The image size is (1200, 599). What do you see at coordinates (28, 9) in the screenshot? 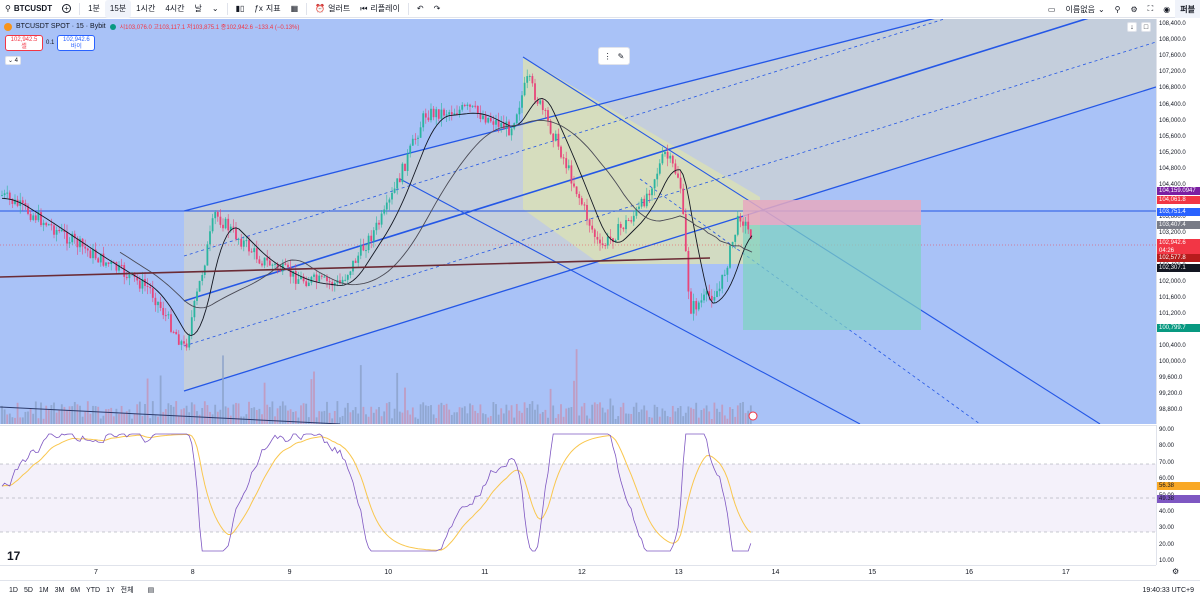
I see `symbol-search-button: ⚲ BTCUSDT` at bounding box center [28, 9].